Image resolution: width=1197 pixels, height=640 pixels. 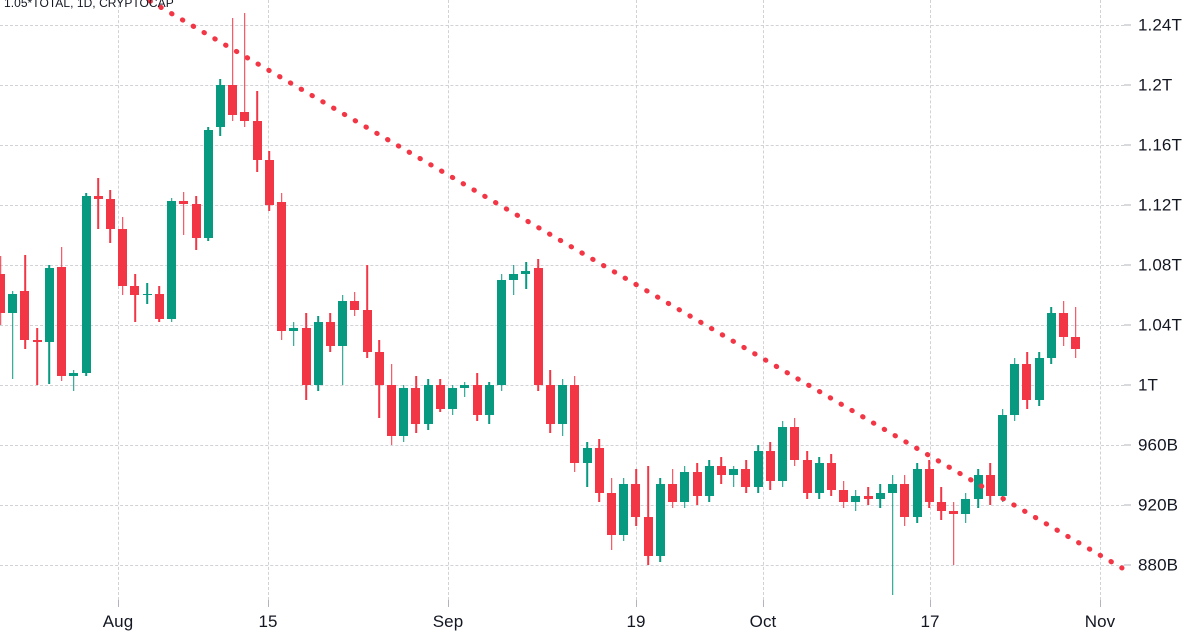 I want to click on candle-wick, so click(x=1076, y=332).